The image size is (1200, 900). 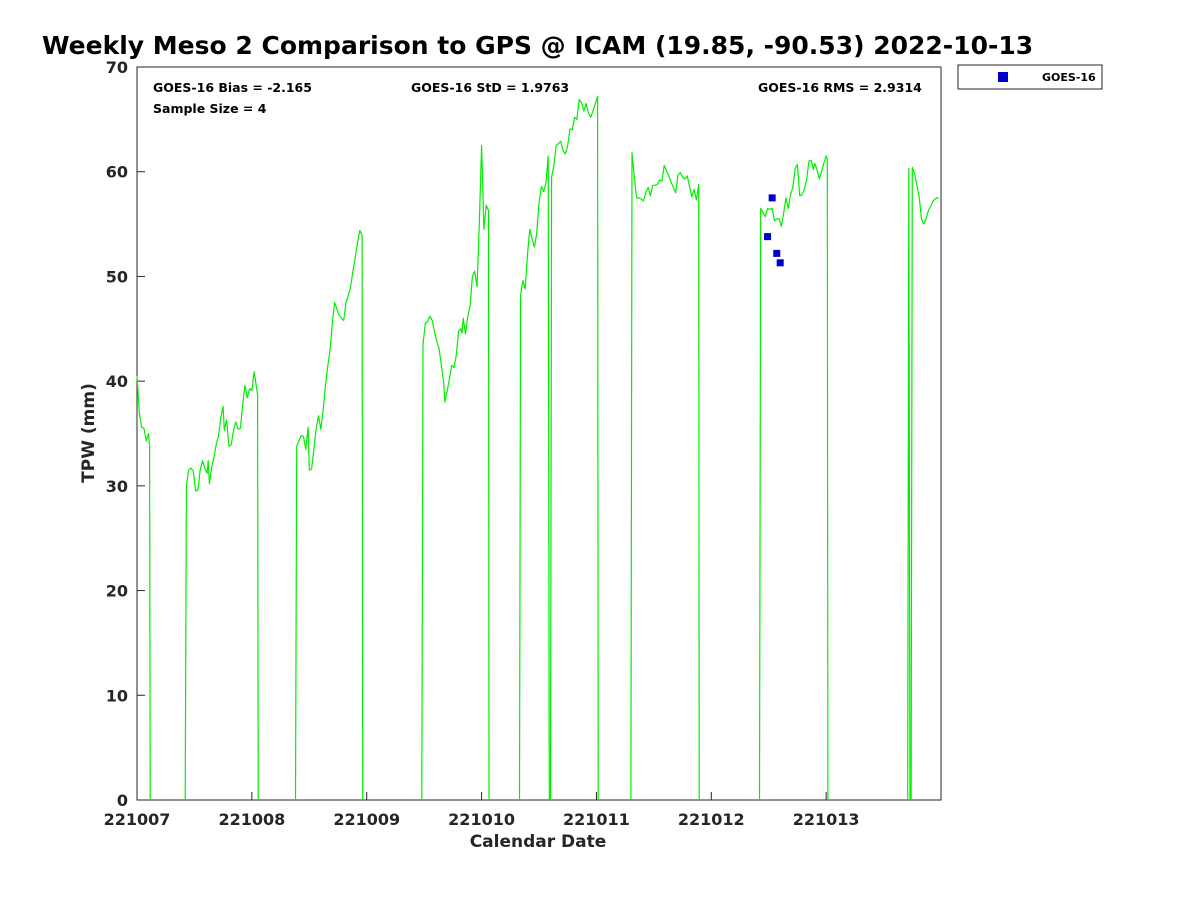 What do you see at coordinates (490, 87) in the screenshot?
I see `std-stat: GOES-16 StD = 1.9763` at bounding box center [490, 87].